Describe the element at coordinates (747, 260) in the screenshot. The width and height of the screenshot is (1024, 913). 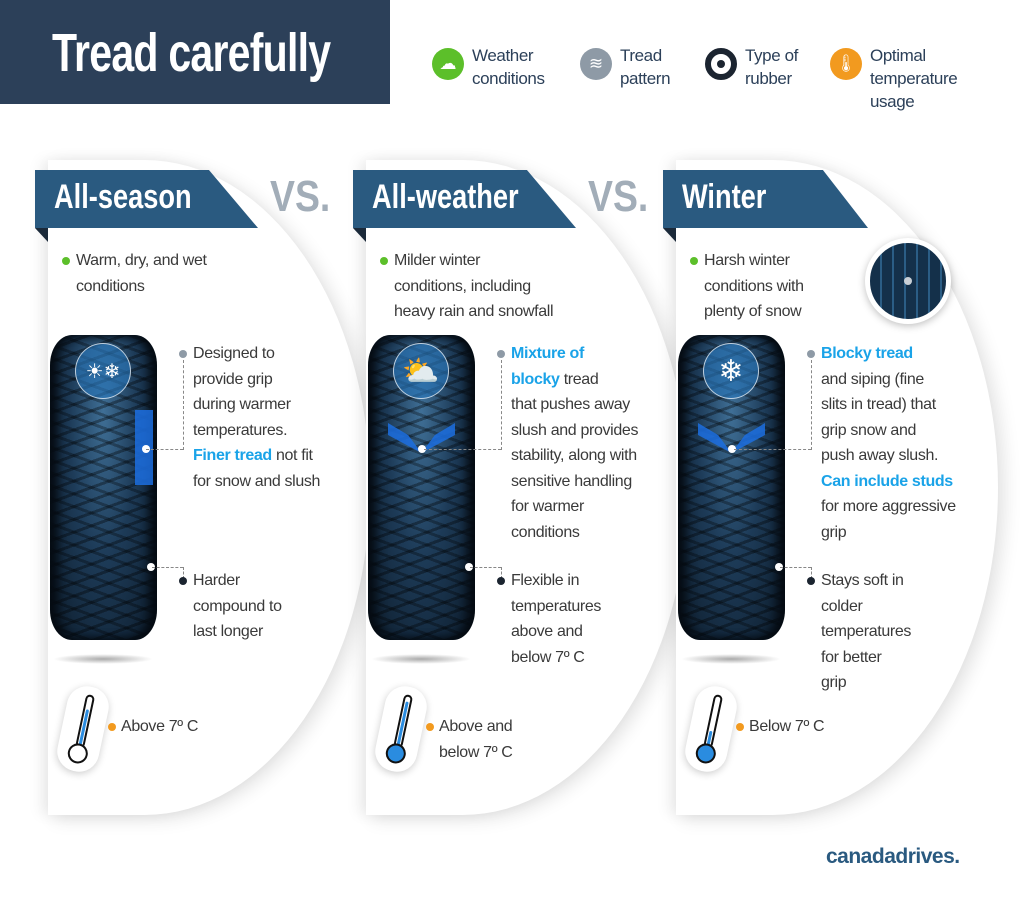
I see `text-line: Harsh winter` at that location.